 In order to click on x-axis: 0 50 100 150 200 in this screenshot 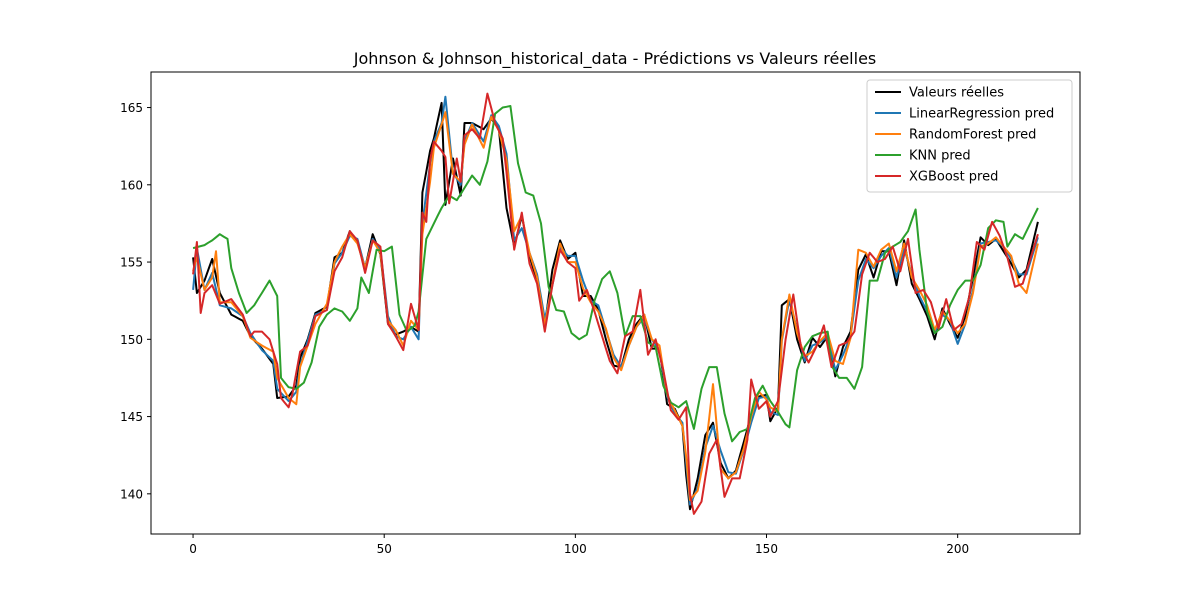, I will do `click(579, 545)`.